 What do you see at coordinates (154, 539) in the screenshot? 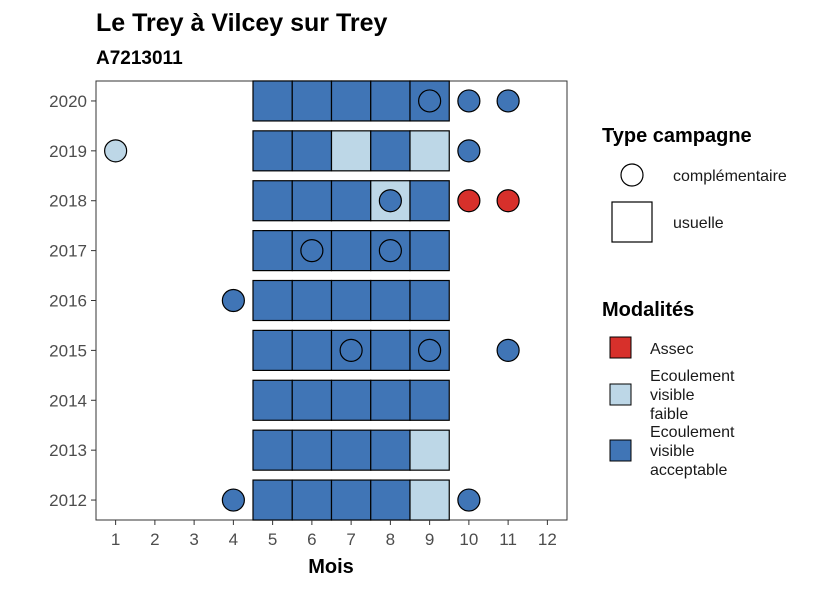
I see `x-tick-label-2: 2` at bounding box center [154, 539].